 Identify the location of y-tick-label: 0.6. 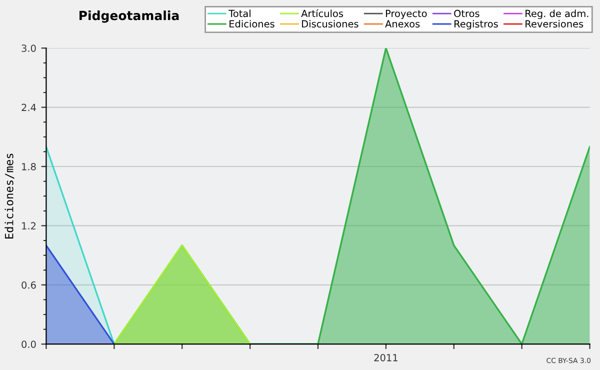
(29, 285).